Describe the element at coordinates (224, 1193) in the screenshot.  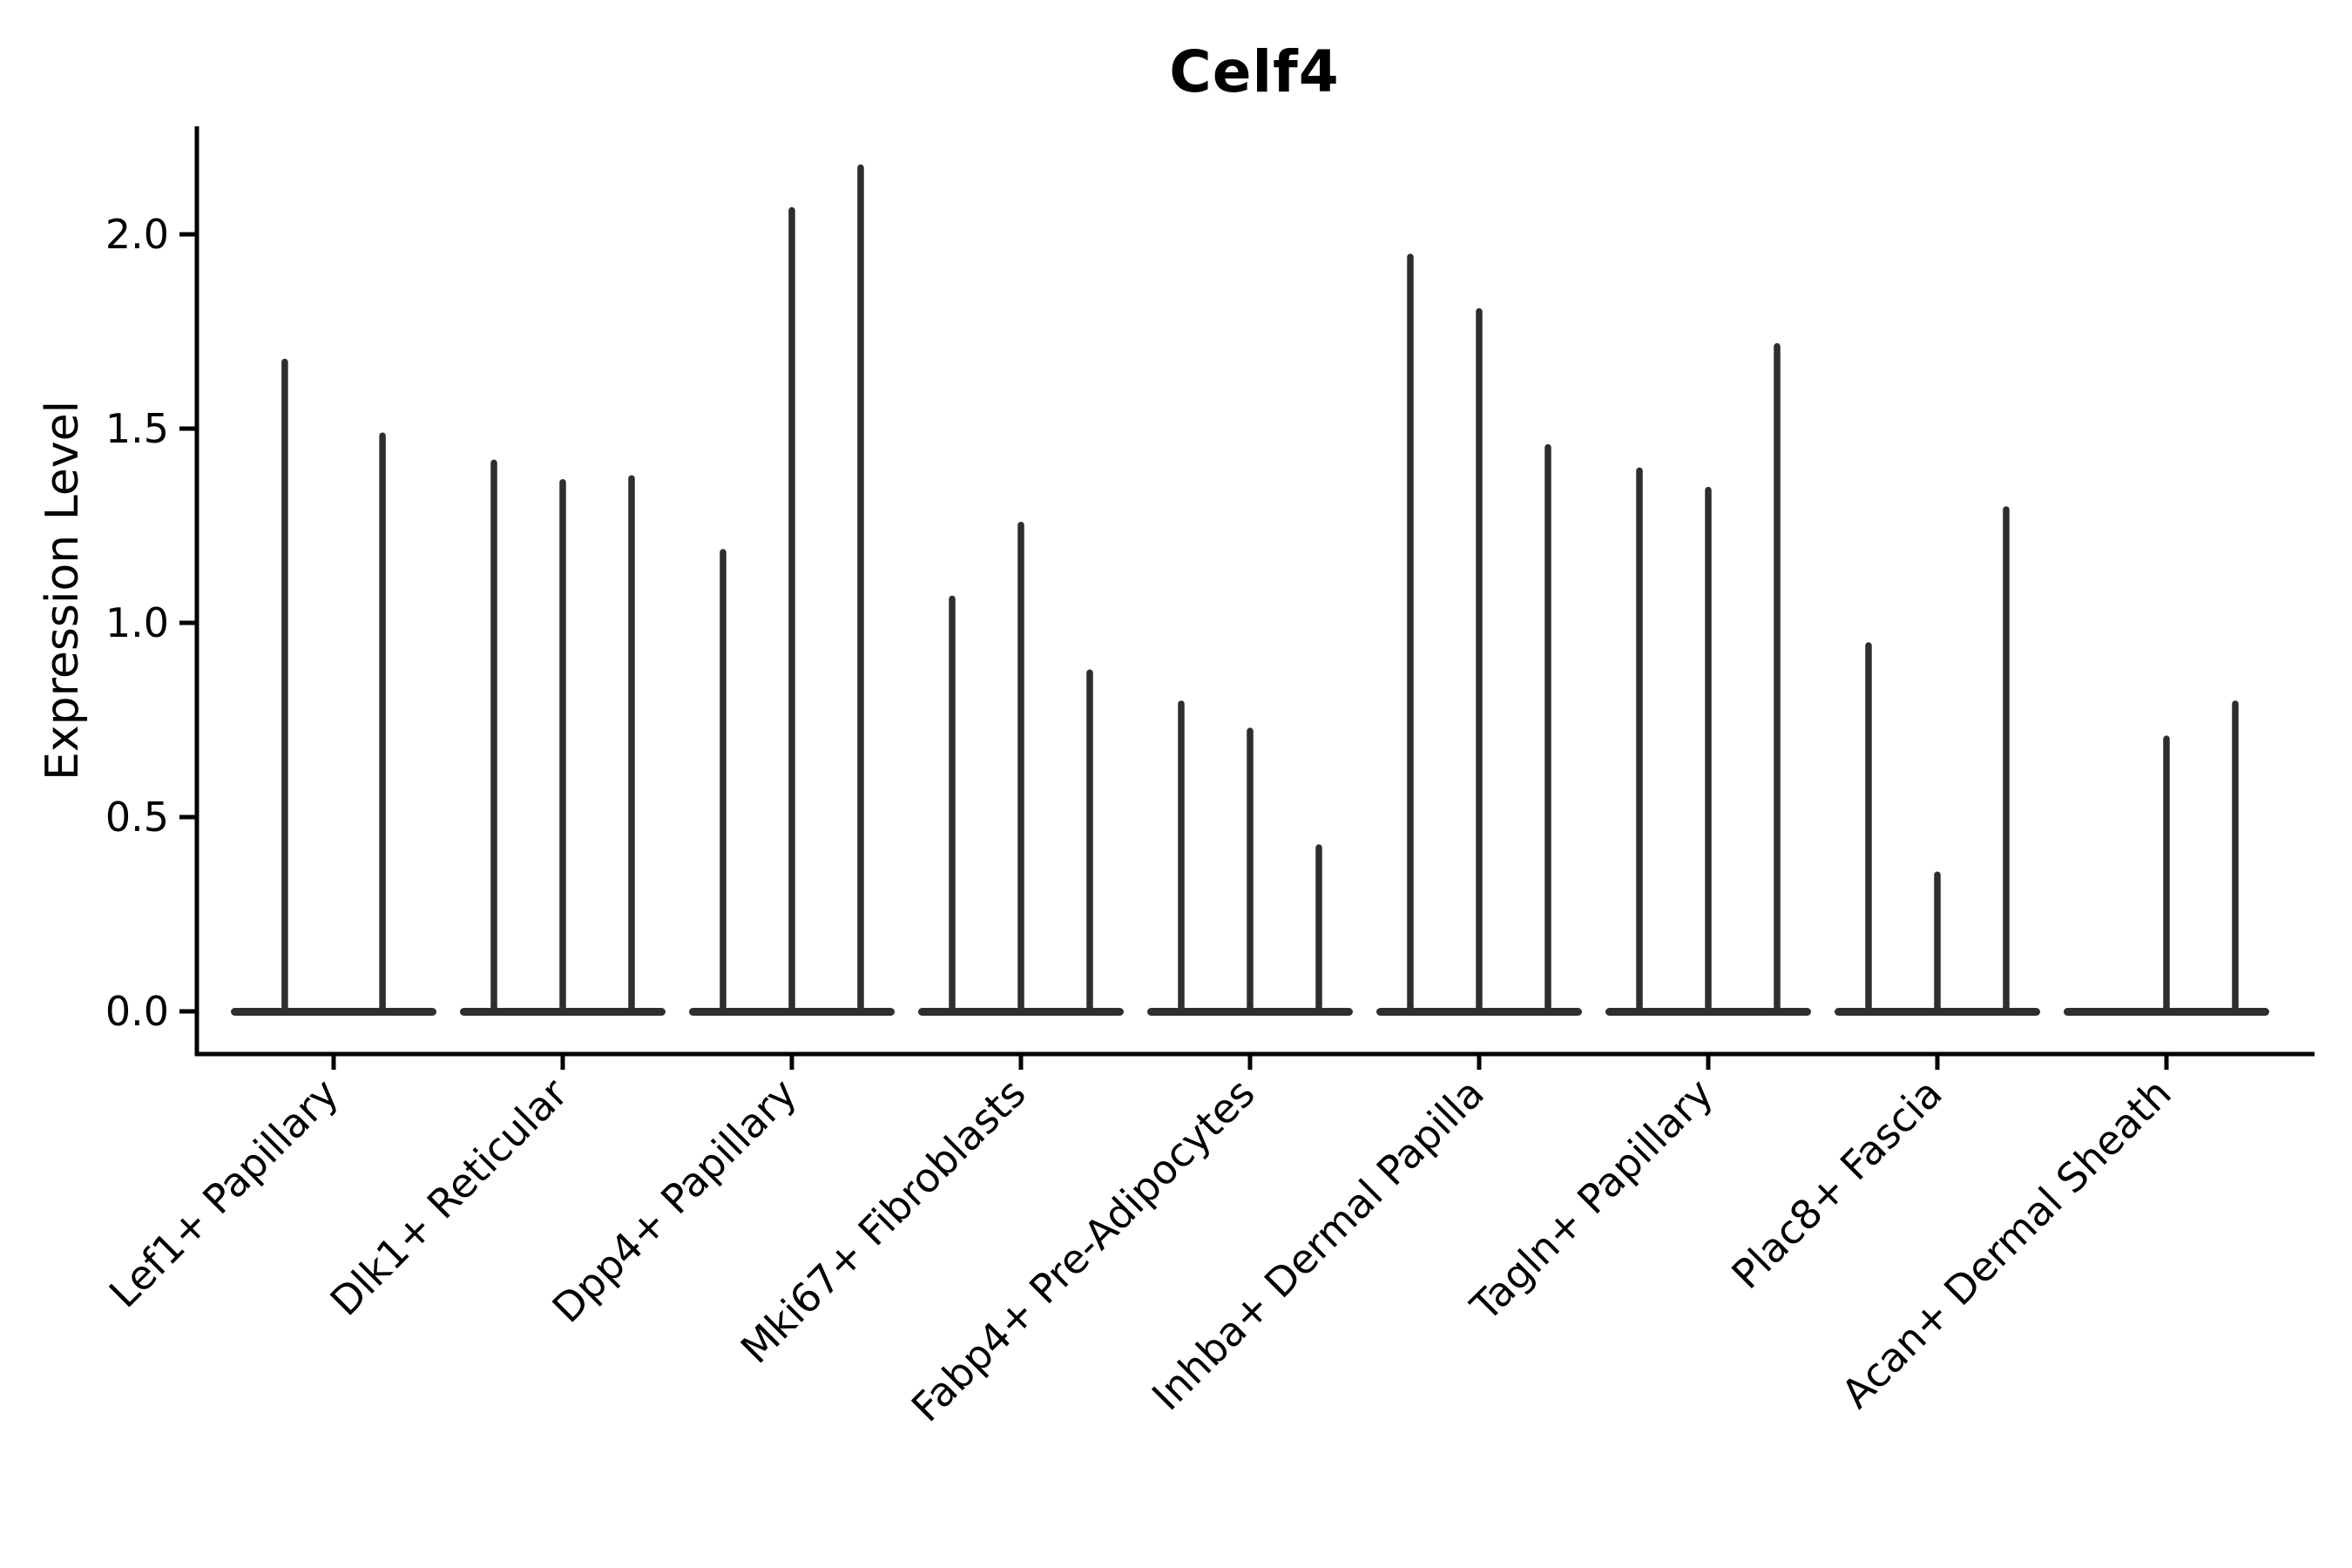
I see `x-category-label: Lef1+ Papillary` at that location.